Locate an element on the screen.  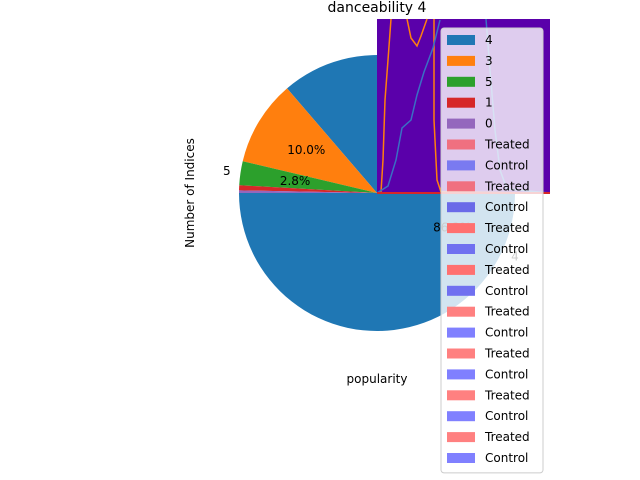
slice-pct-5: 2.8% is located at coordinates (295, 181).